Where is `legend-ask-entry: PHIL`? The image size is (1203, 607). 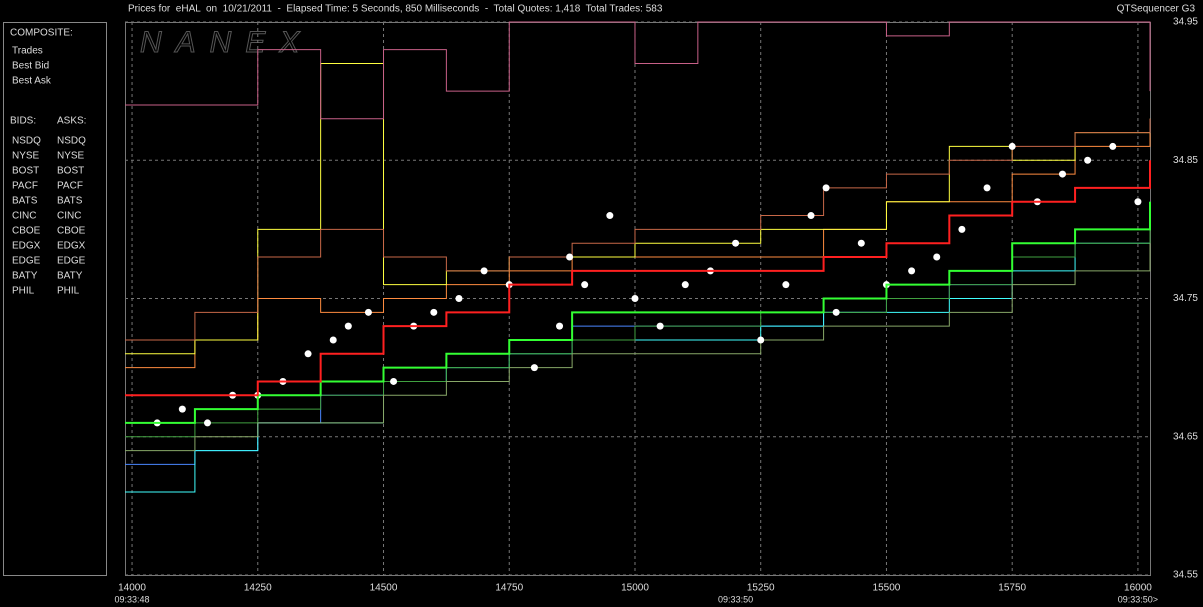 legend-ask-entry: PHIL is located at coordinates (68, 291).